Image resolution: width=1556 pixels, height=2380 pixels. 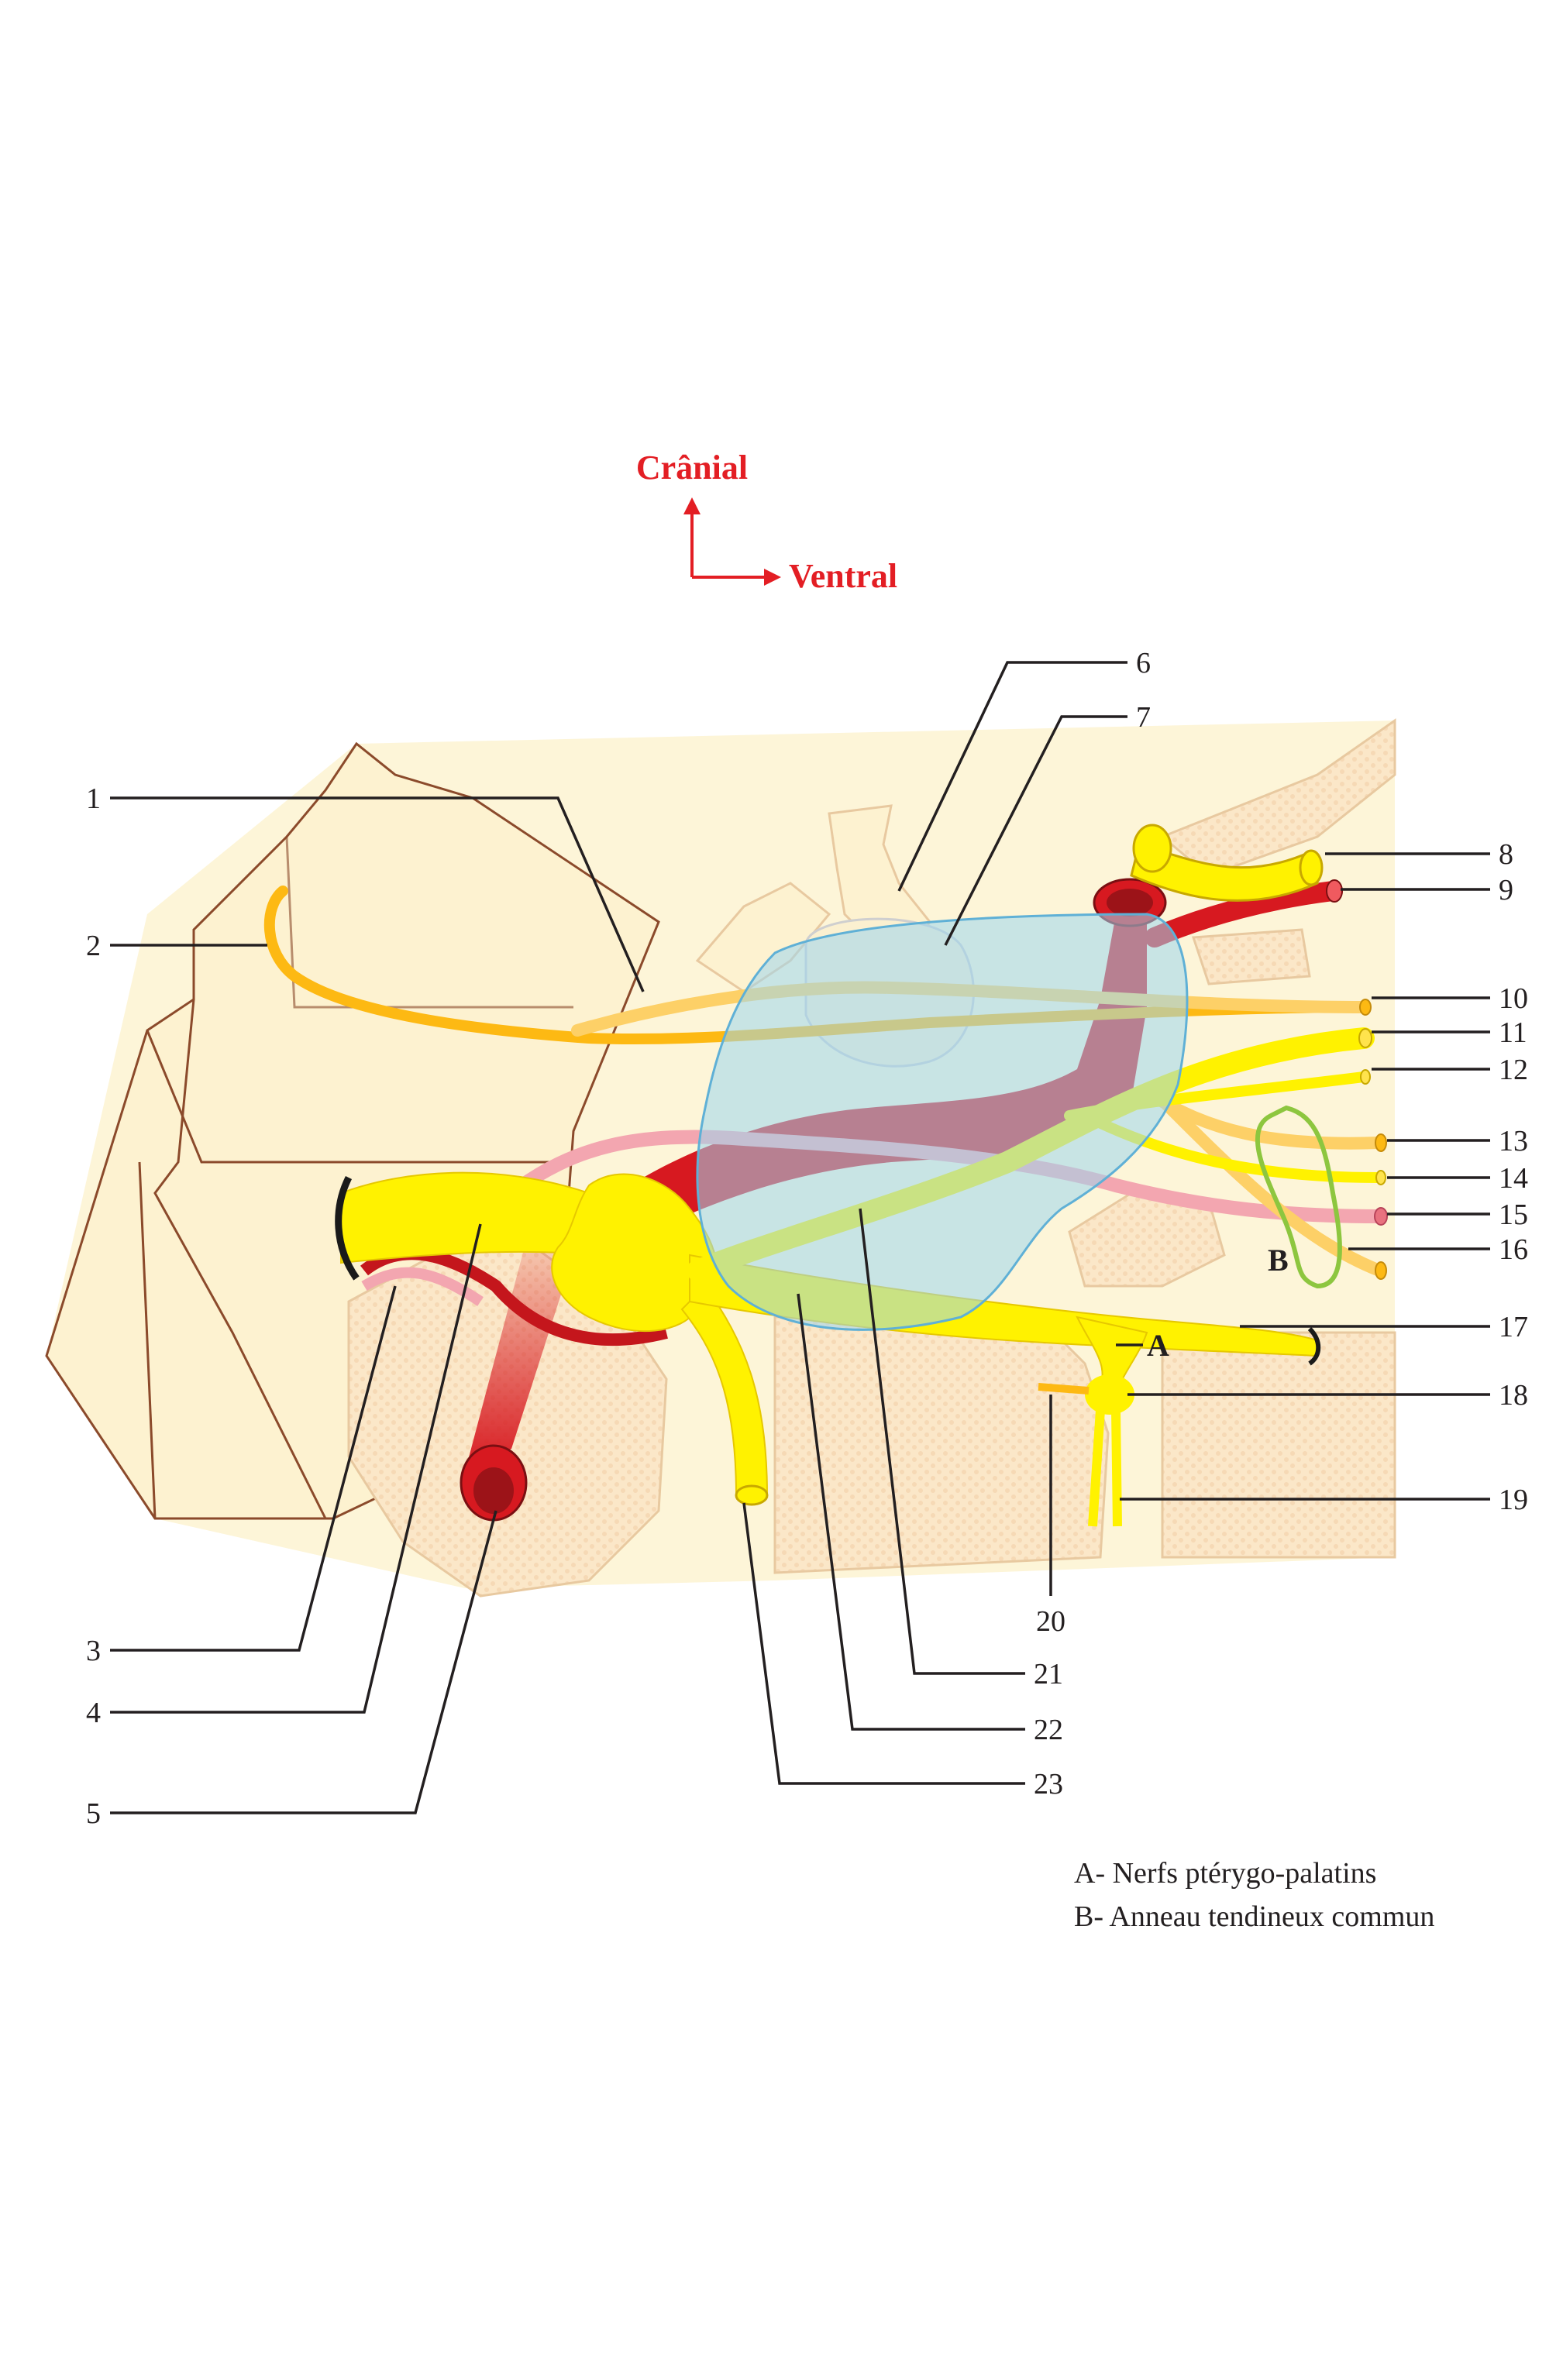 What do you see at coordinates (1048, 1730) in the screenshot?
I see `label-22: 22` at bounding box center [1048, 1730].